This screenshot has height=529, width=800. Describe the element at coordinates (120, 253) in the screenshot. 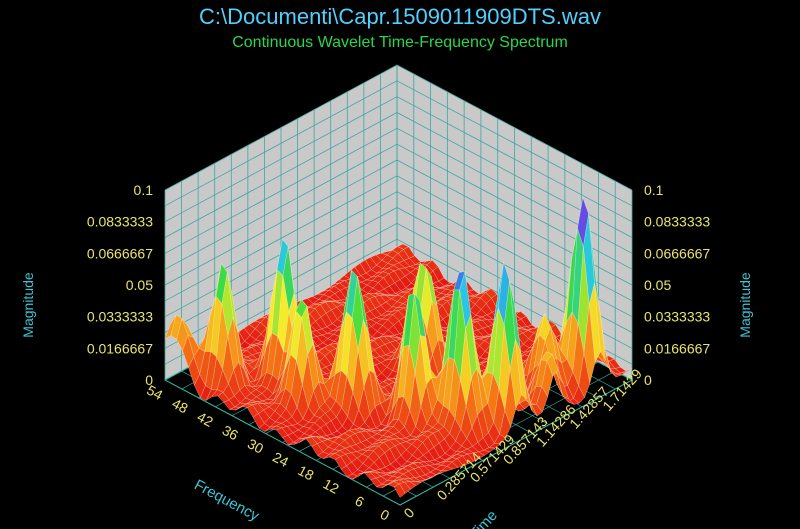

I see `z-tick-label-left: 0.0666667` at that location.